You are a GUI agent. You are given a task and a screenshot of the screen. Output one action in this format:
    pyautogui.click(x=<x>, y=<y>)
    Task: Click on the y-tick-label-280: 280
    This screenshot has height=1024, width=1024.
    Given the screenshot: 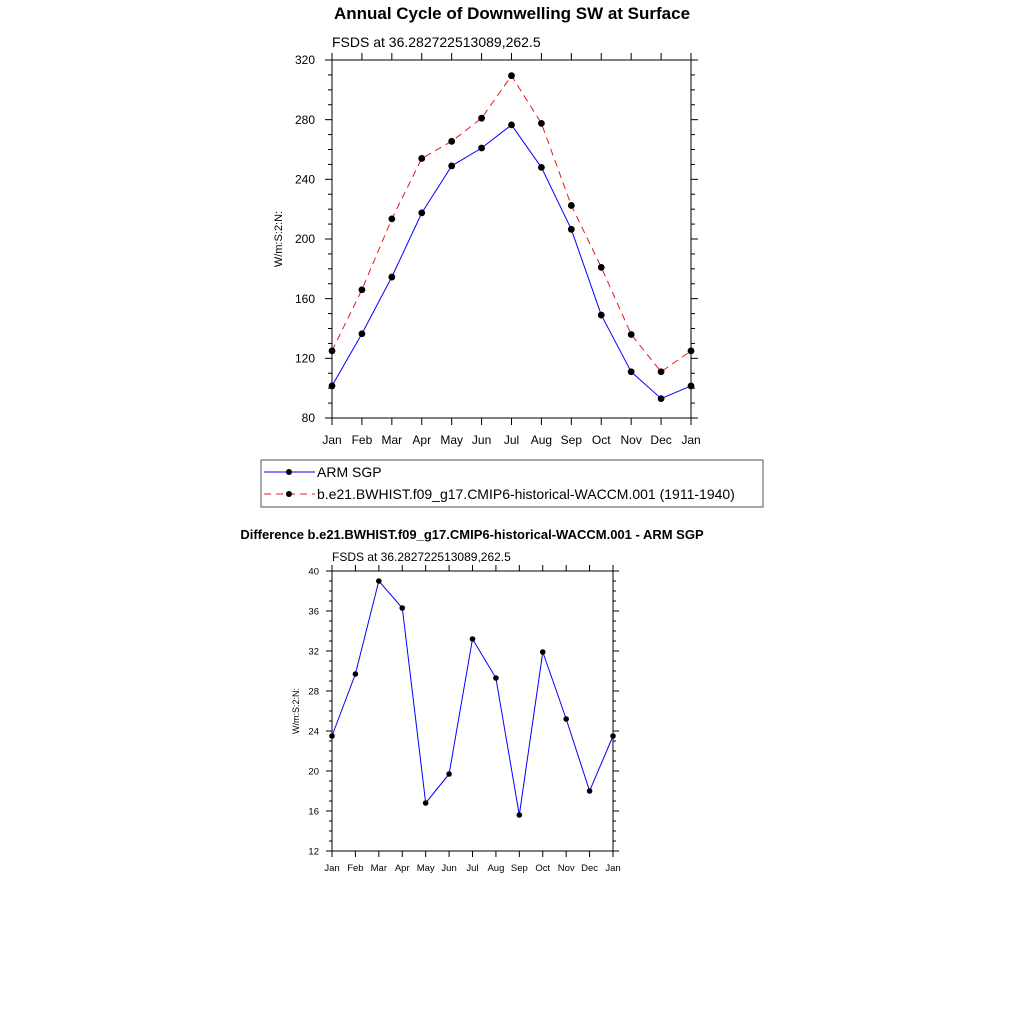 What is the action you would take?
    pyautogui.click(x=305, y=120)
    